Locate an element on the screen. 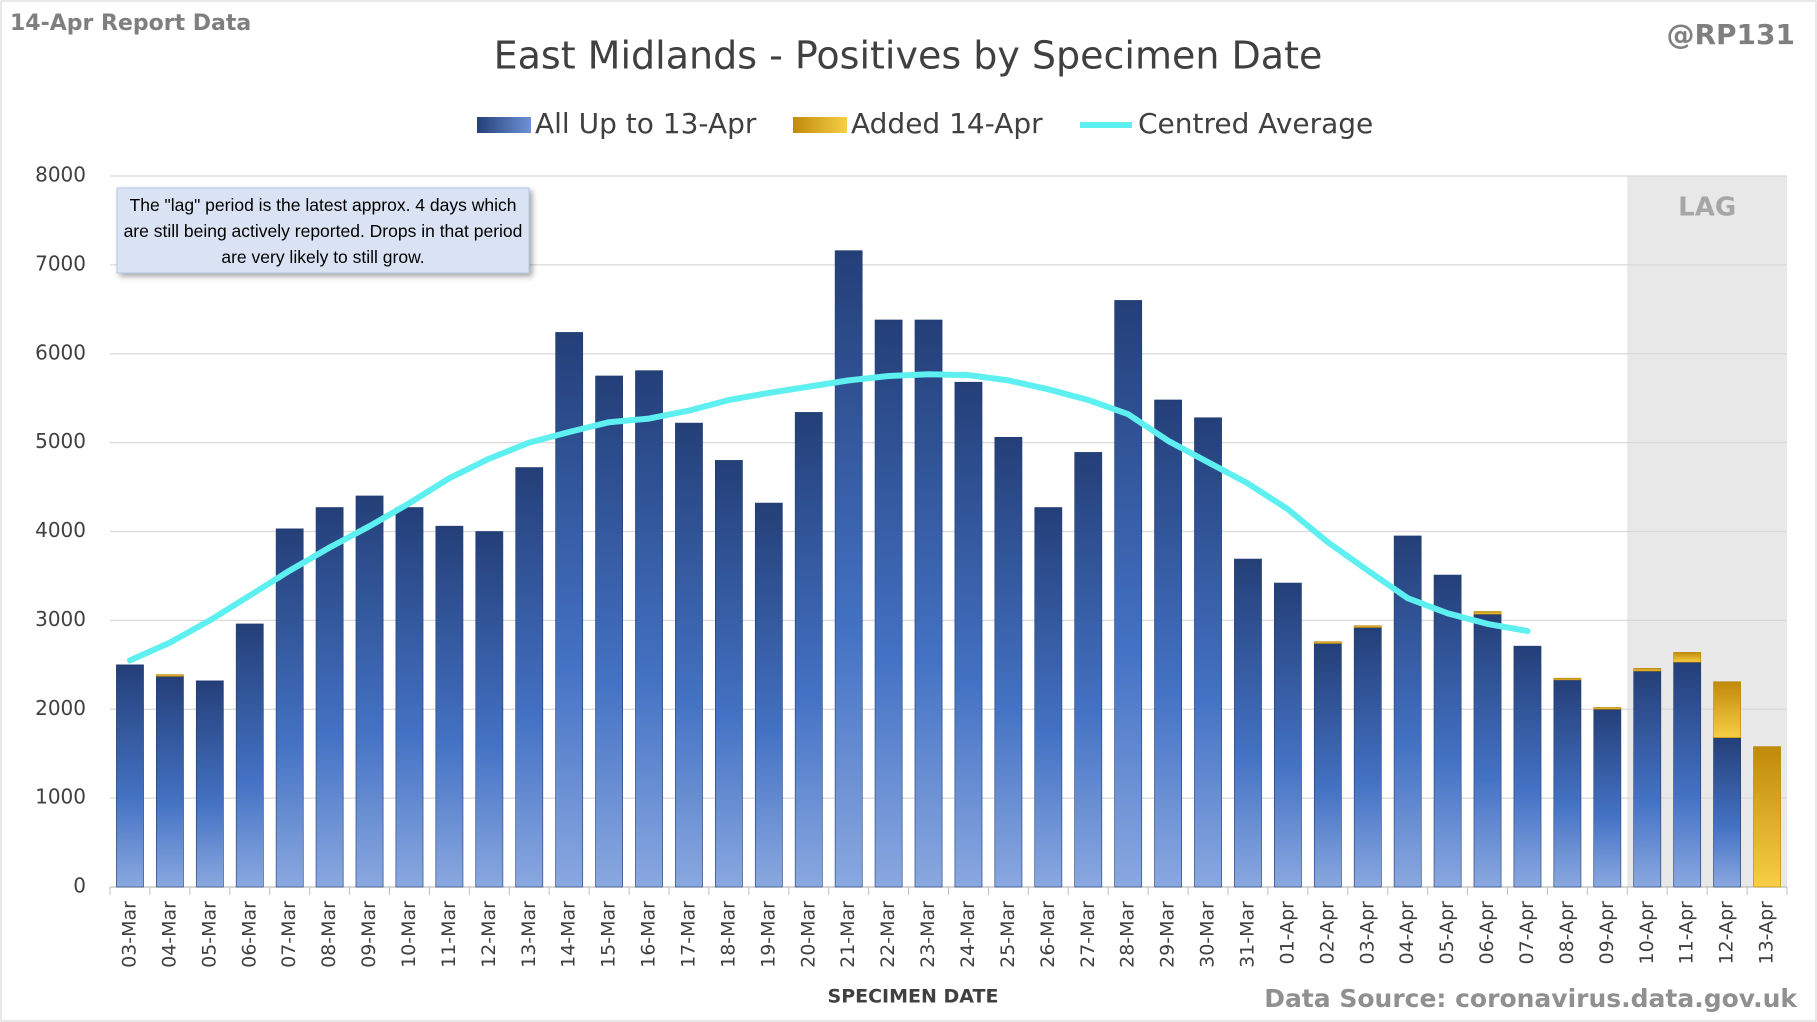 Image resolution: width=1817 pixels, height=1022 pixels. y-tick-label: 1000 is located at coordinates (60, 797).